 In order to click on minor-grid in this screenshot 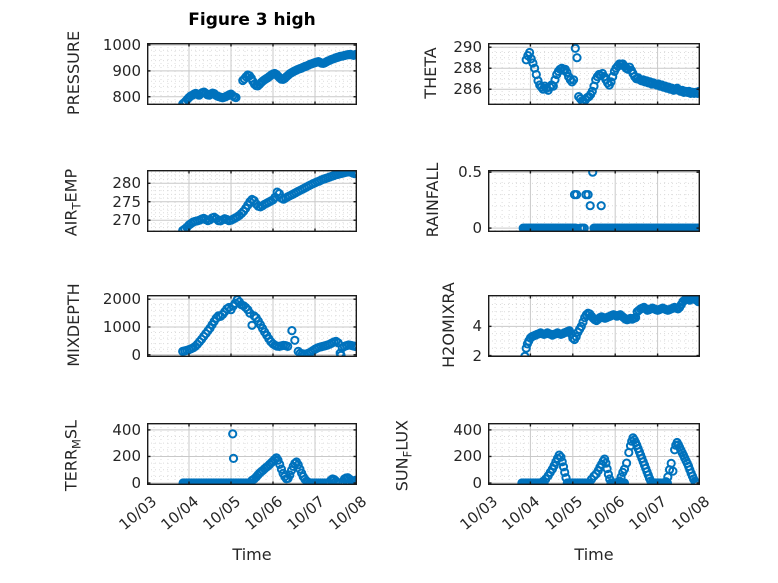, I will do `click(594, 201)`.